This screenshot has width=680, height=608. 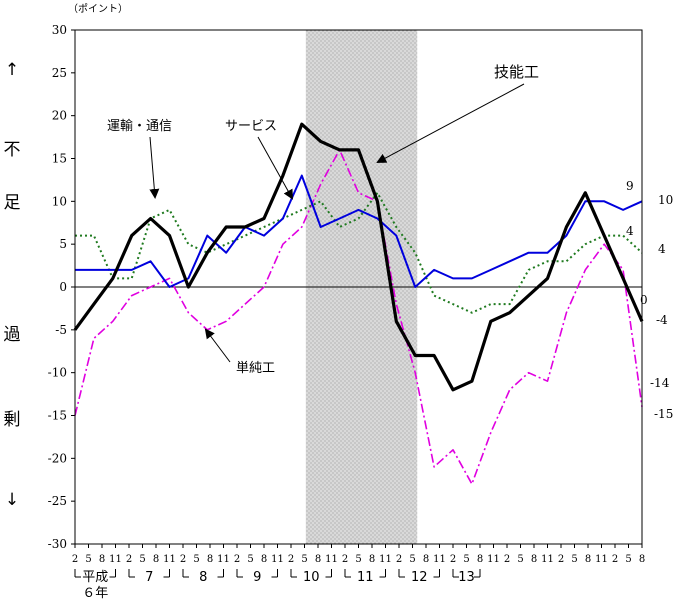 What do you see at coordinates (663, 414) in the screenshot?
I see `end-value-label: -15` at bounding box center [663, 414].